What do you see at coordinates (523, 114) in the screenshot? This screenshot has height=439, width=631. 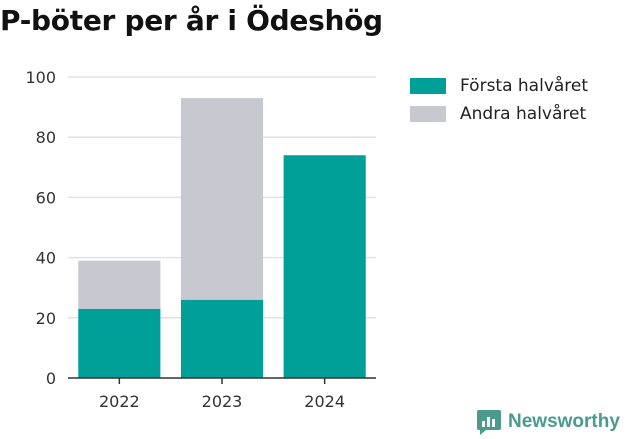 I see `legend-label-andra: Andra halvåret` at bounding box center [523, 114].